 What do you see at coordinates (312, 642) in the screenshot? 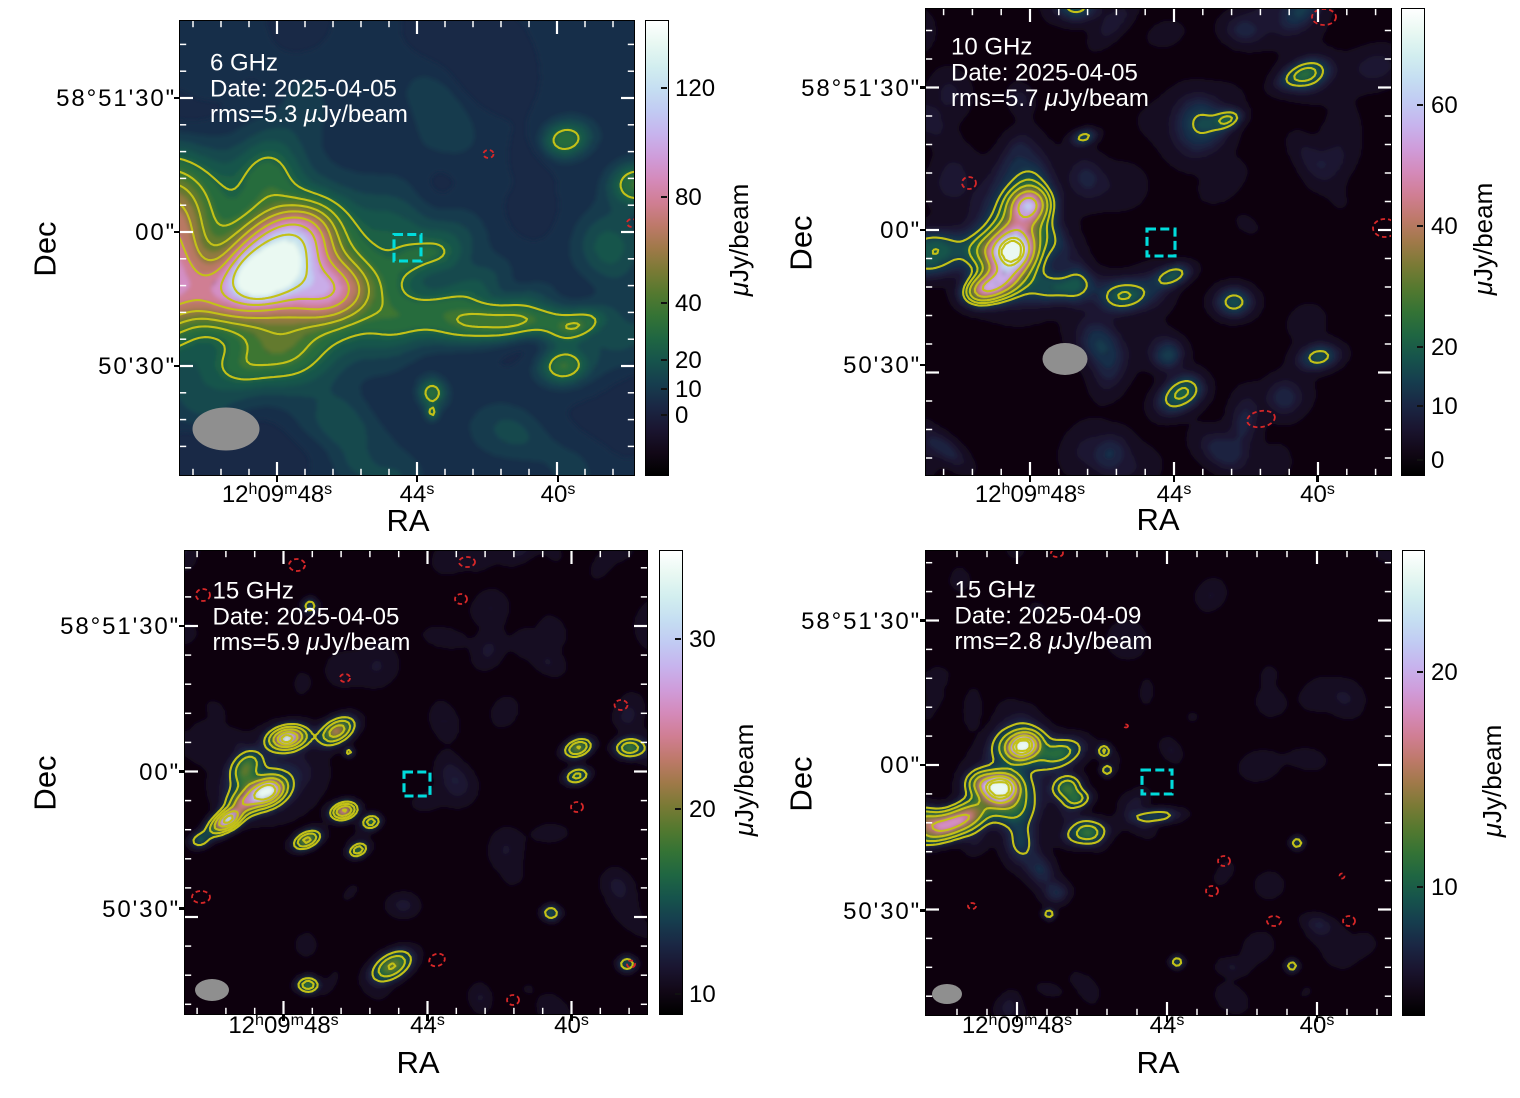
I see `svg-text: rms=5.9 μJy/beam` at bounding box center [312, 642].